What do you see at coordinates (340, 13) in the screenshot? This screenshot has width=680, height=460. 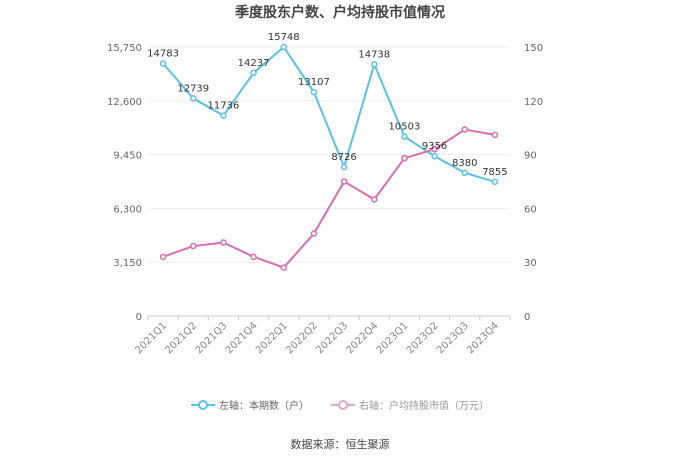 I see `chart-title: 季度股东户数、户均持股市值情况` at bounding box center [340, 13].